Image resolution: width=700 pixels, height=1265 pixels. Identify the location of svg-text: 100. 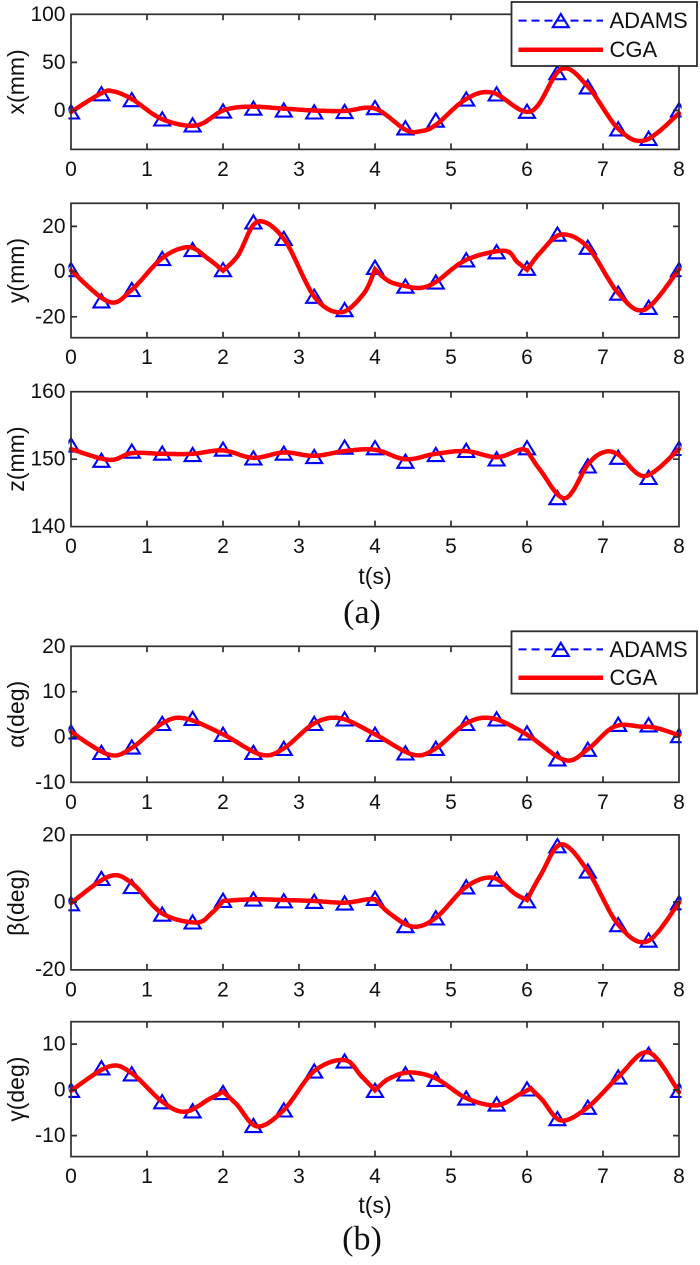
(47, 14).